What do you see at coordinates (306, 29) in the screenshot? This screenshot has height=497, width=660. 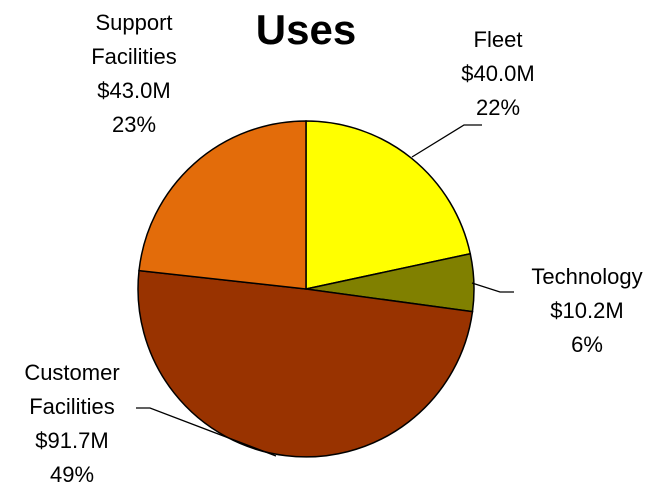 I see `chart-title: Uses` at bounding box center [306, 29].